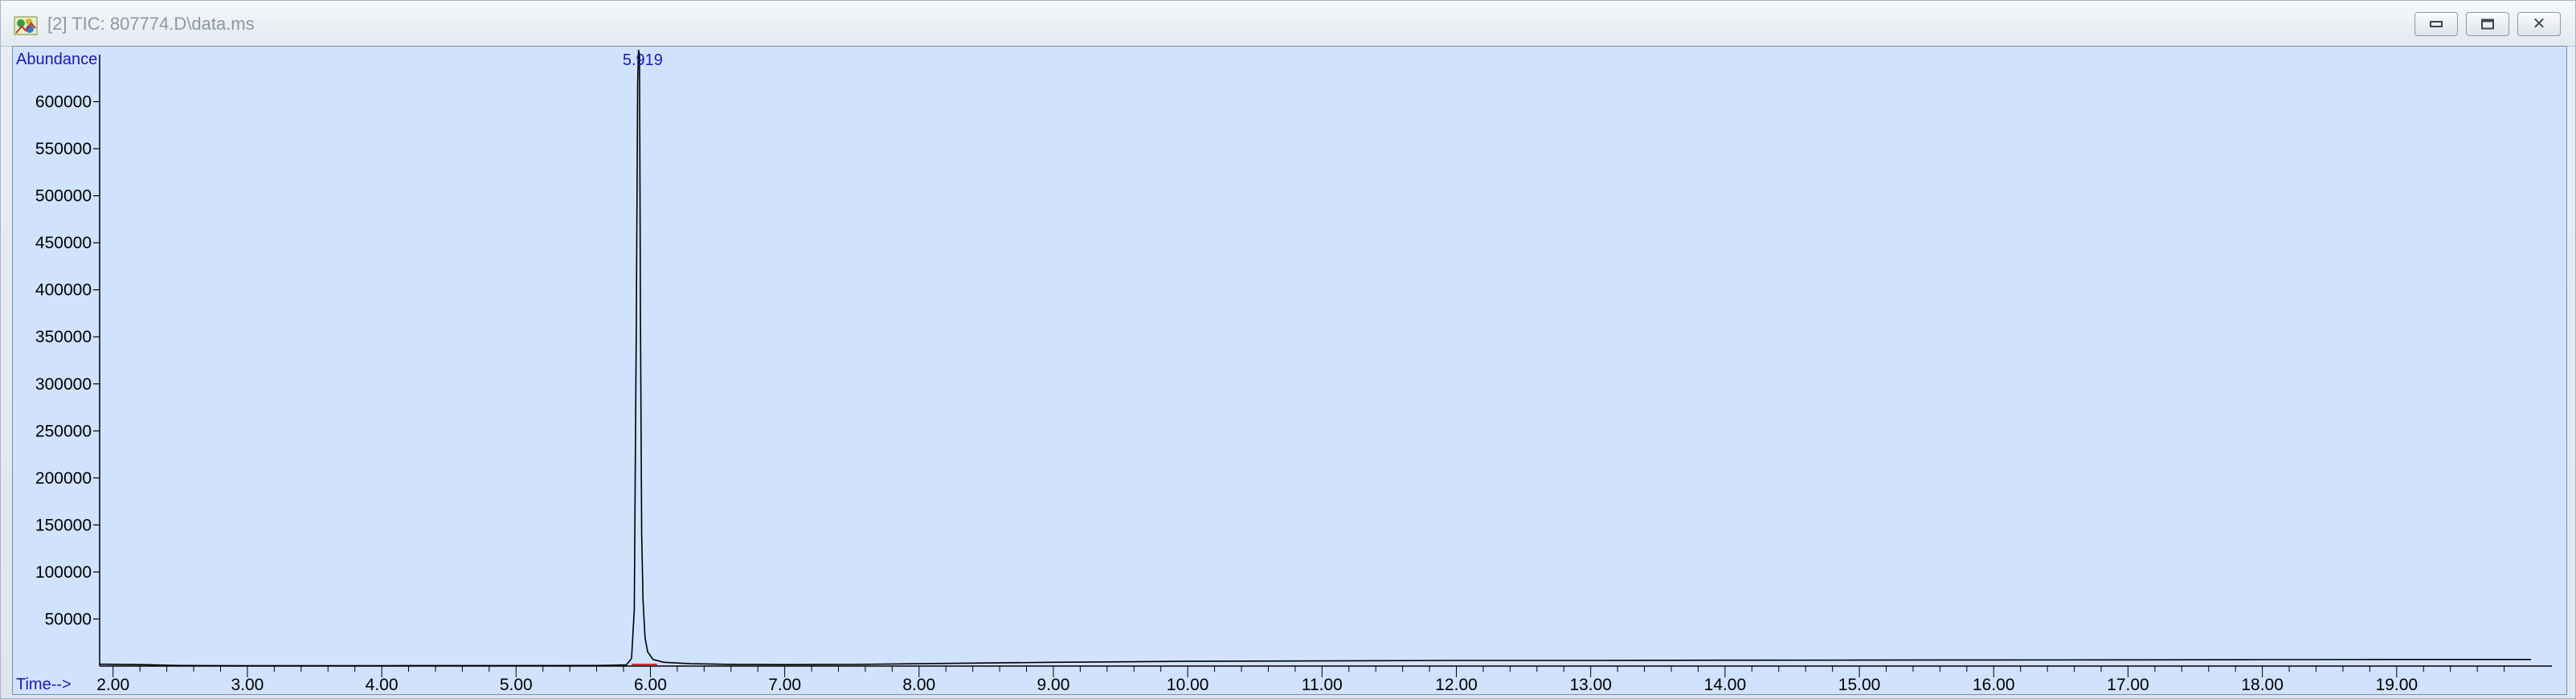  What do you see at coordinates (919, 685) in the screenshot?
I see `x-tick-label: 8.00` at bounding box center [919, 685].